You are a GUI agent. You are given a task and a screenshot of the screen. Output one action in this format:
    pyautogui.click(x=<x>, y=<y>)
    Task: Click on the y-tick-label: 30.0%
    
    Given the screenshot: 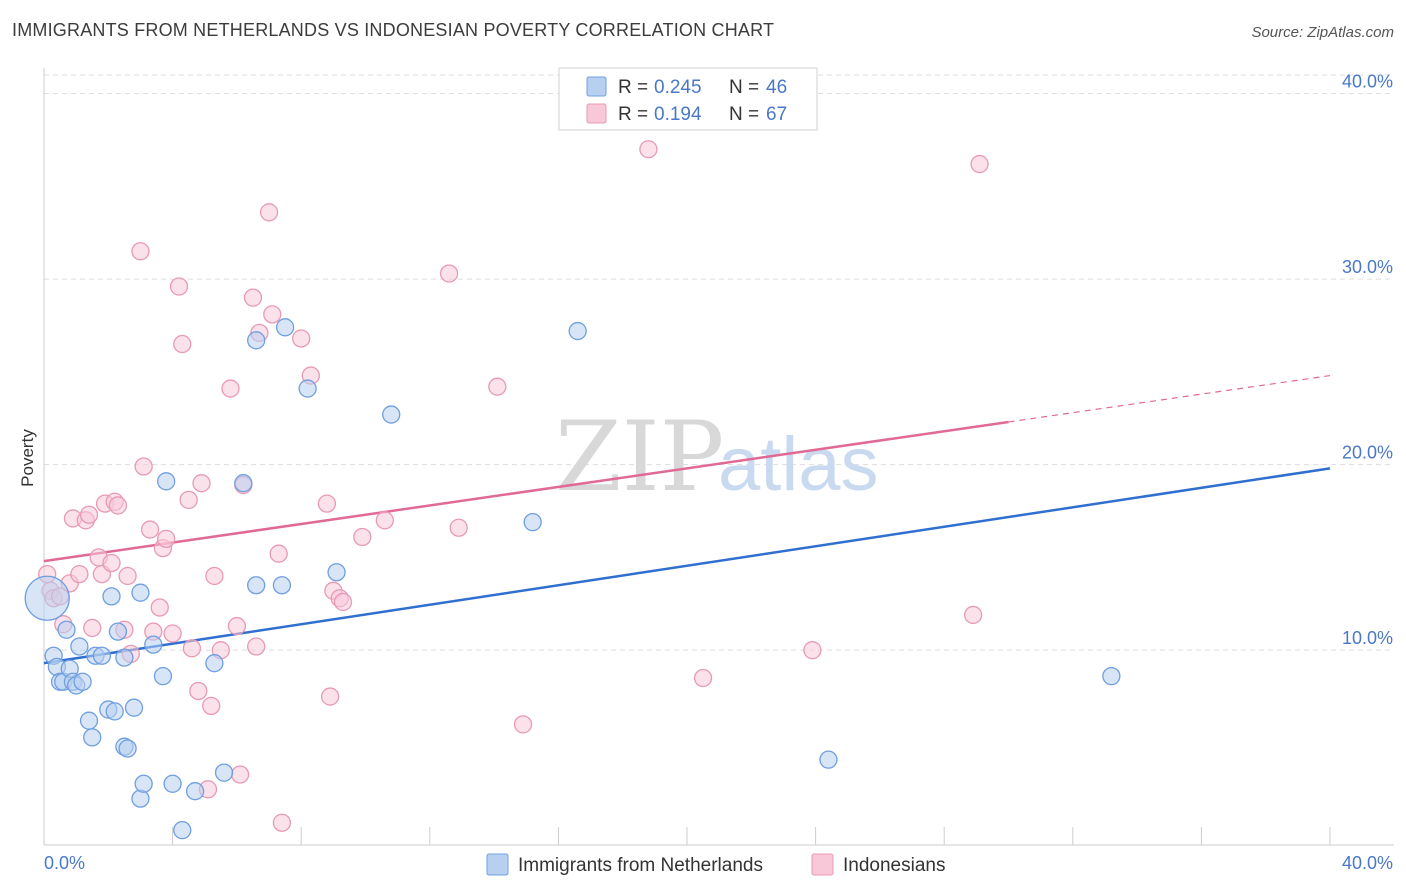 What is the action you would take?
    pyautogui.click(x=1367, y=267)
    